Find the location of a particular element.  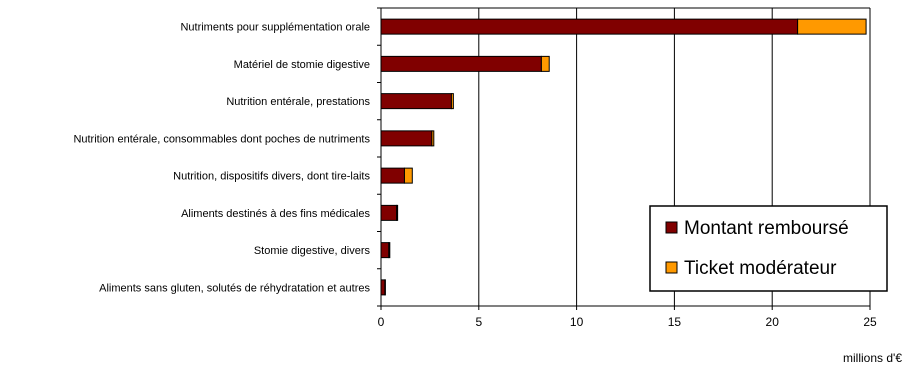

category-label: Aliments destinés à des fins médicales is located at coordinates (275, 214).